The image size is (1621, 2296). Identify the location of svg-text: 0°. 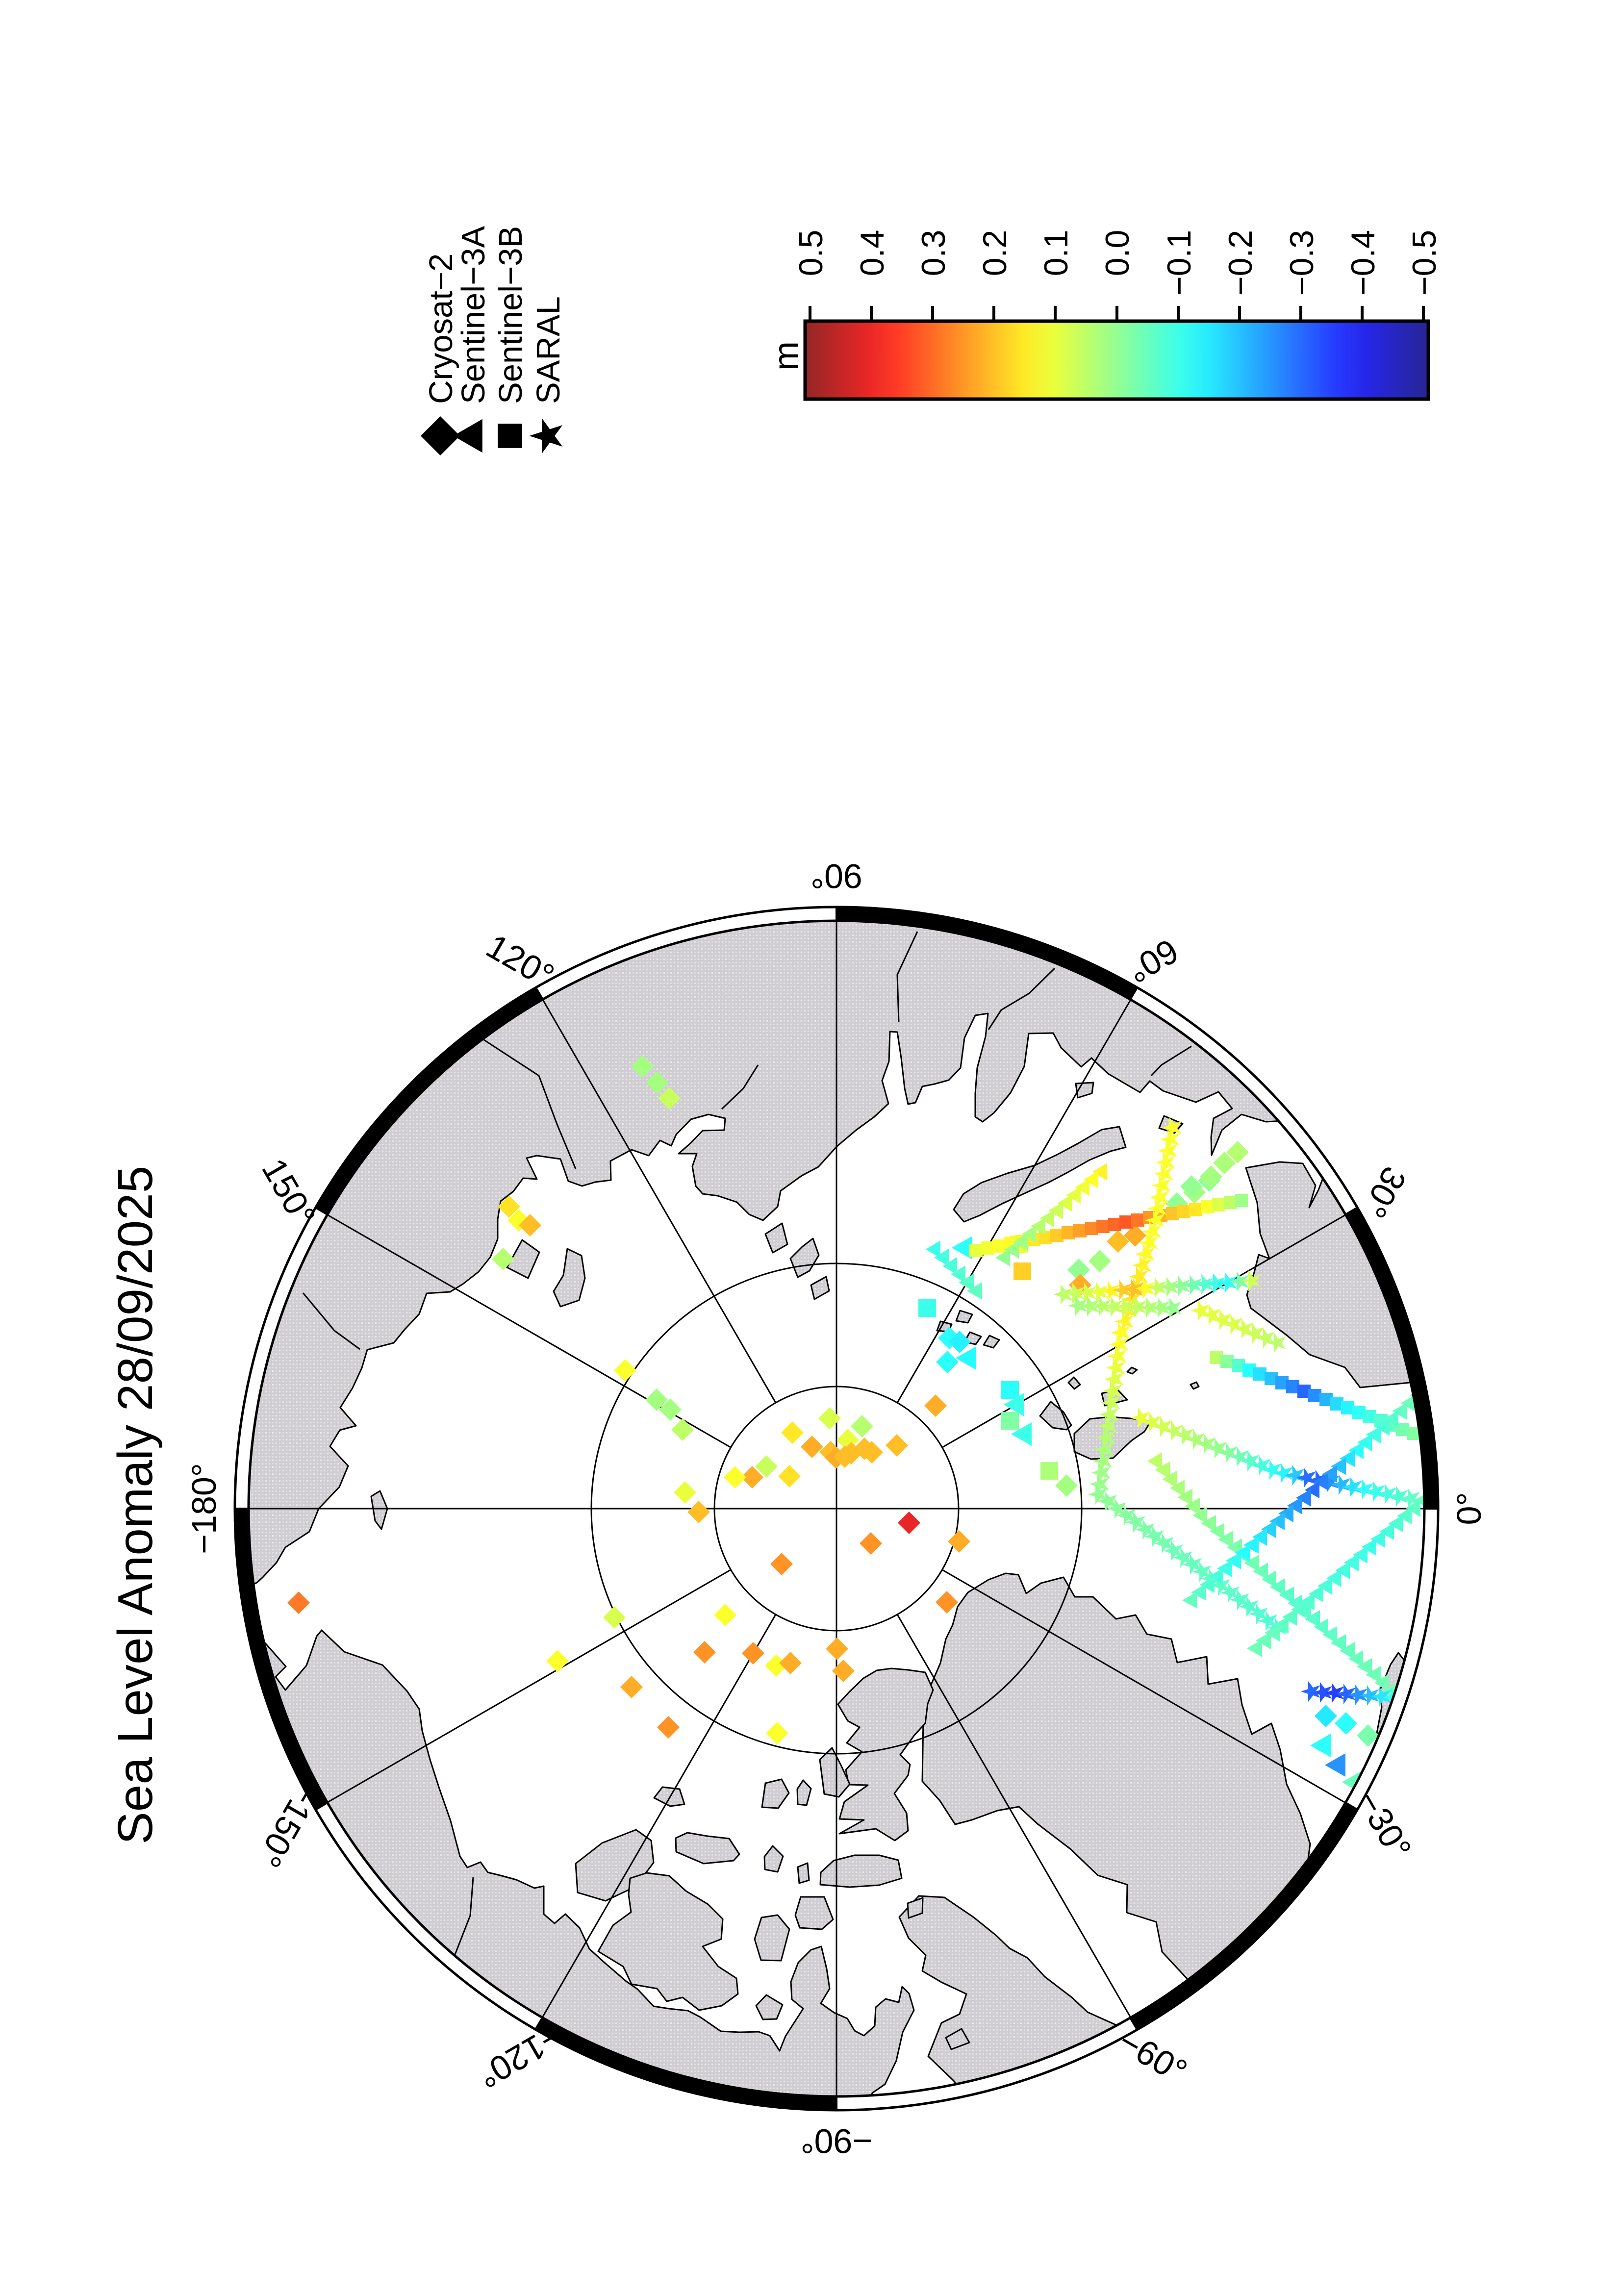
(1469, 1508).